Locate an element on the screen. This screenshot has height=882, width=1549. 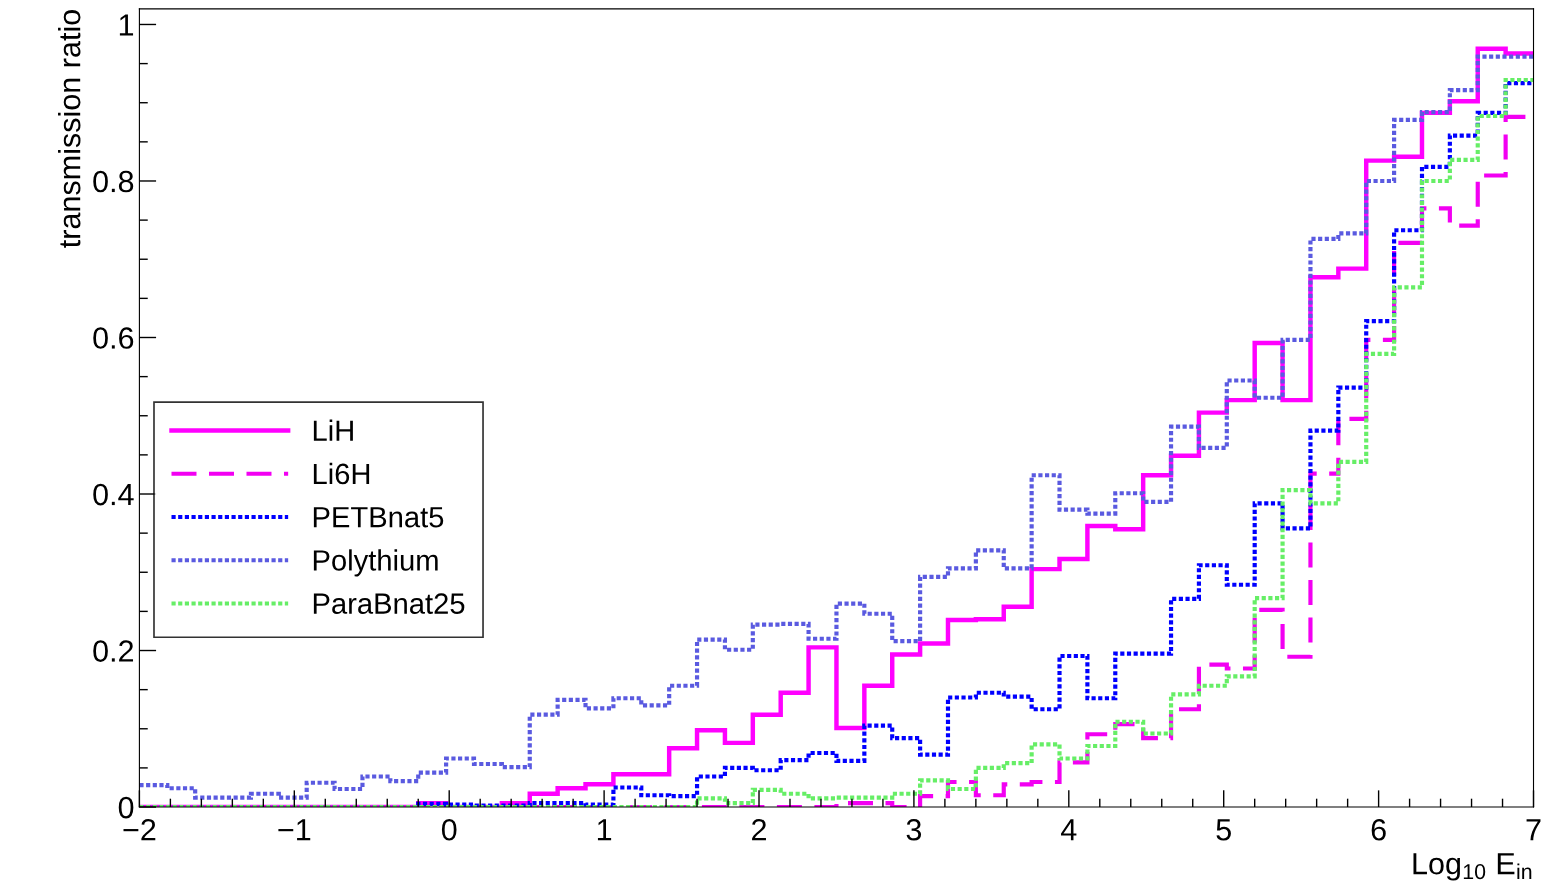
x-tick-label: 2 is located at coordinates (759, 829).